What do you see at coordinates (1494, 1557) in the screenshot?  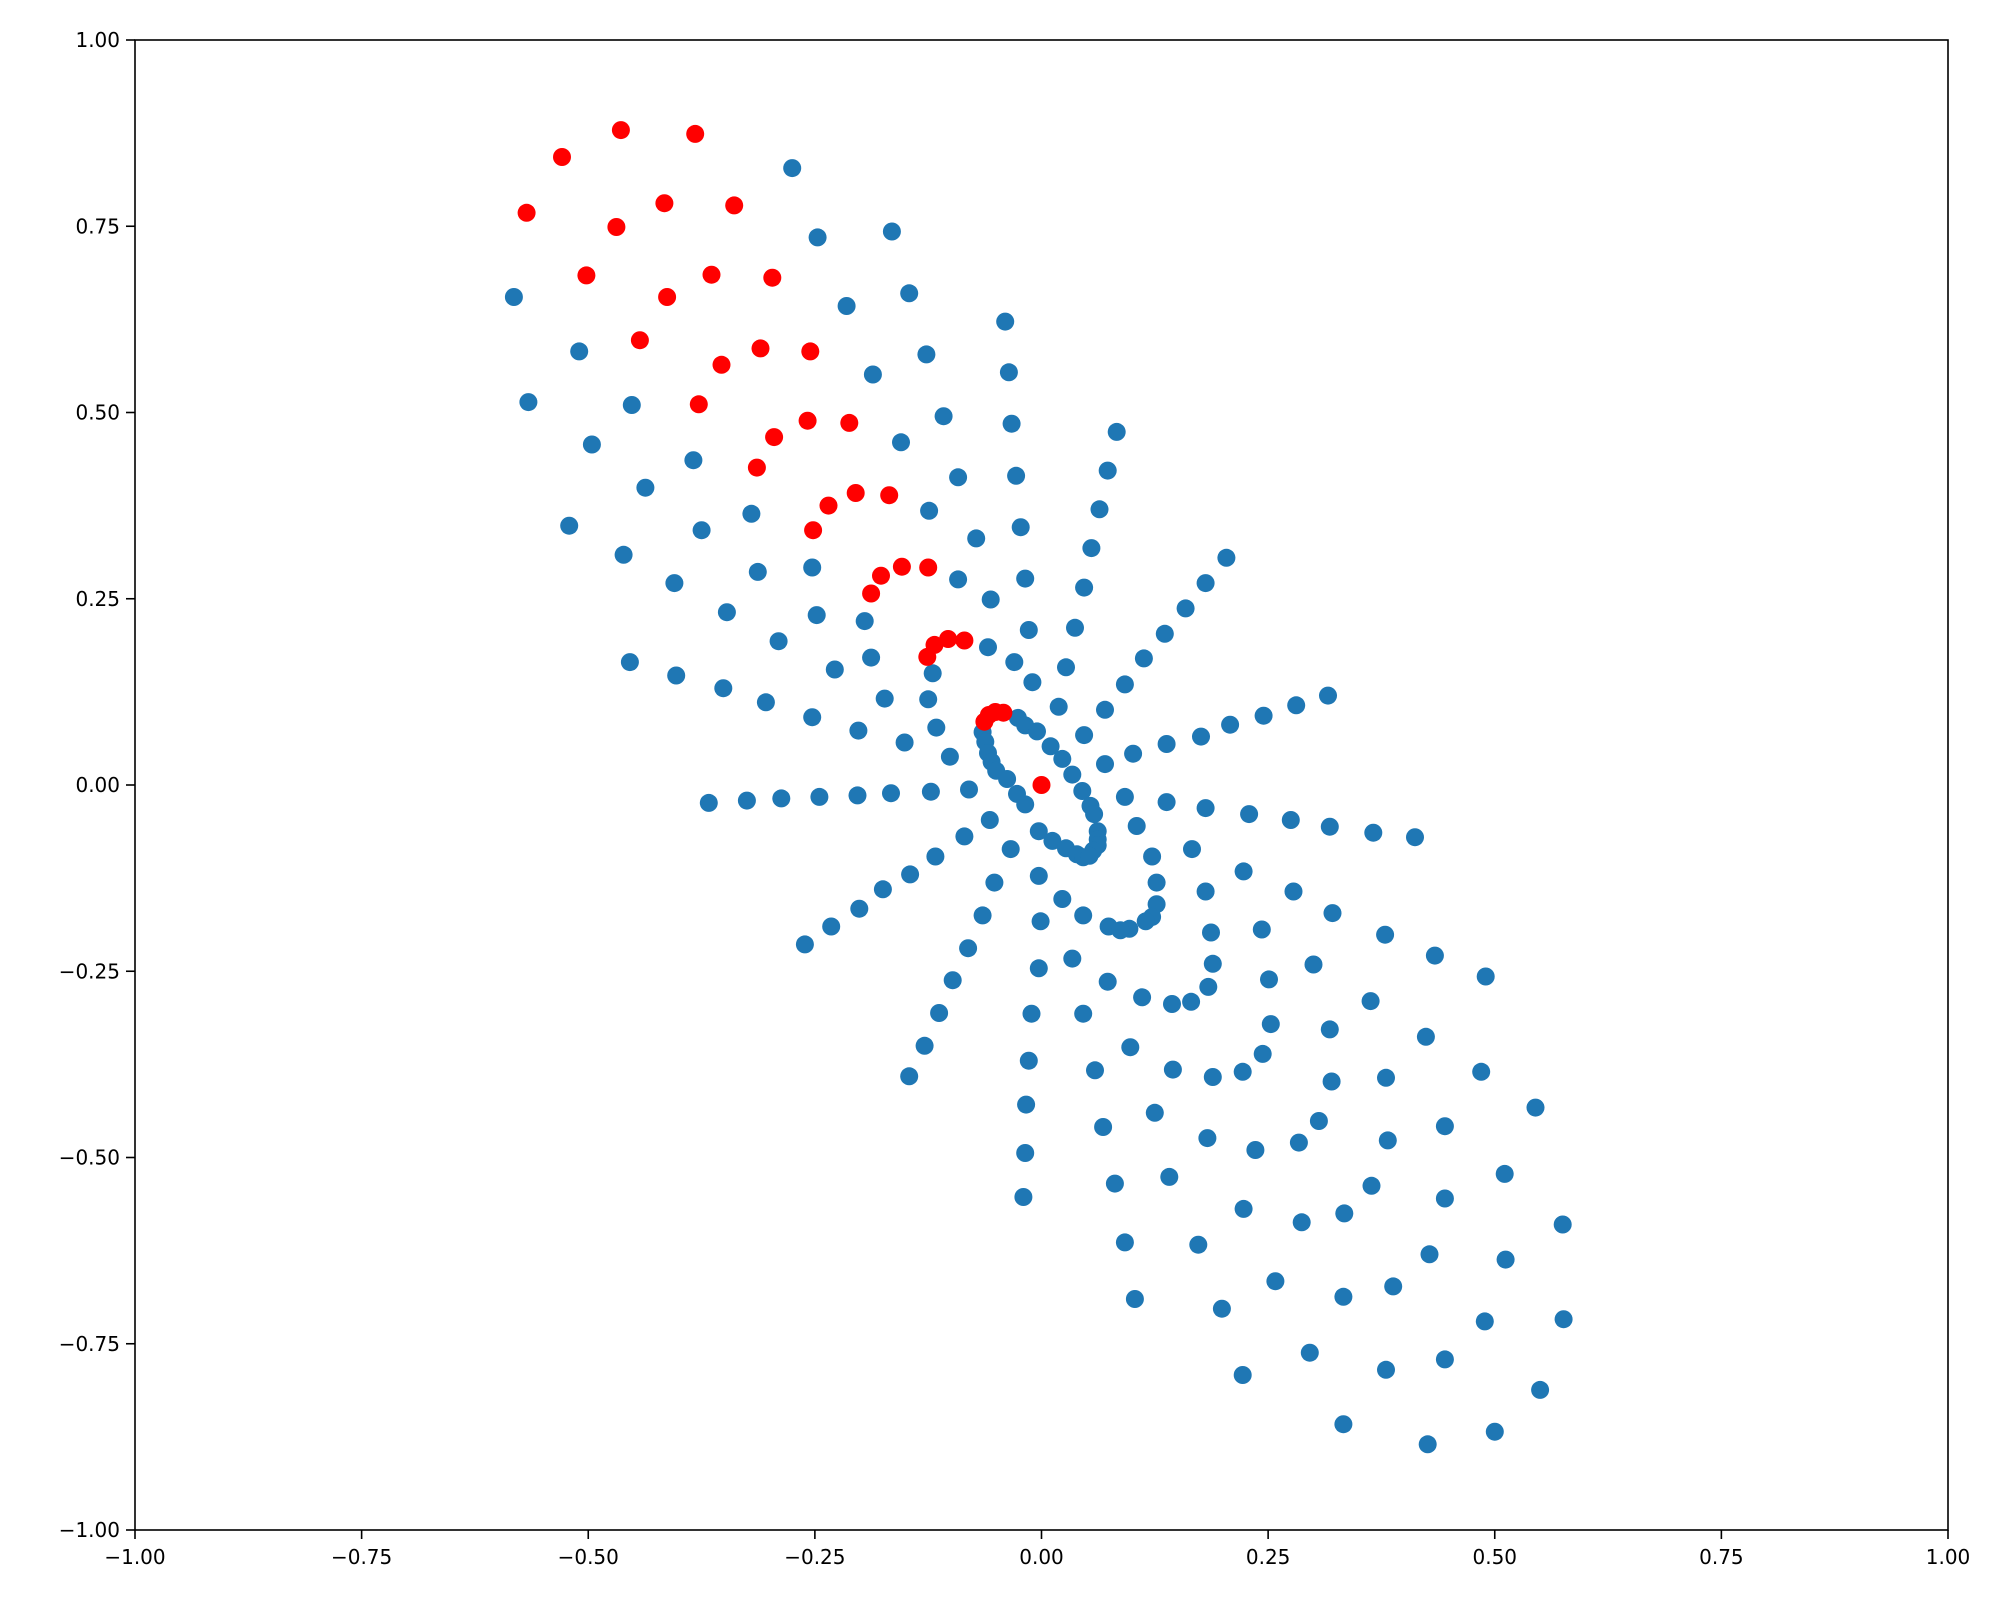 I see `x-tick-label: 0.50` at bounding box center [1494, 1557].